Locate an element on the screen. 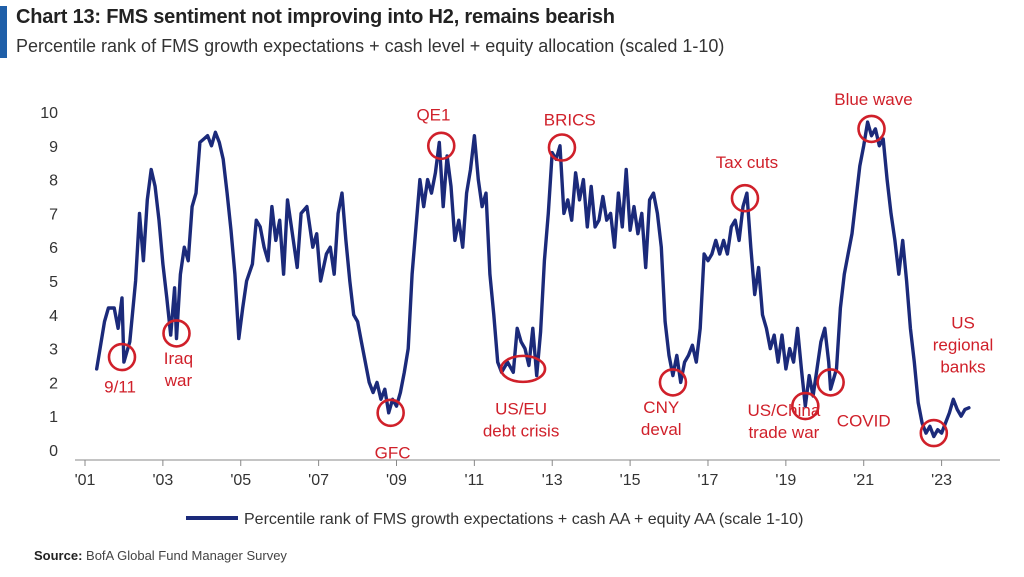 The height and width of the screenshot is (577, 1024). y-tick-label: 3 is located at coordinates (53, 350).